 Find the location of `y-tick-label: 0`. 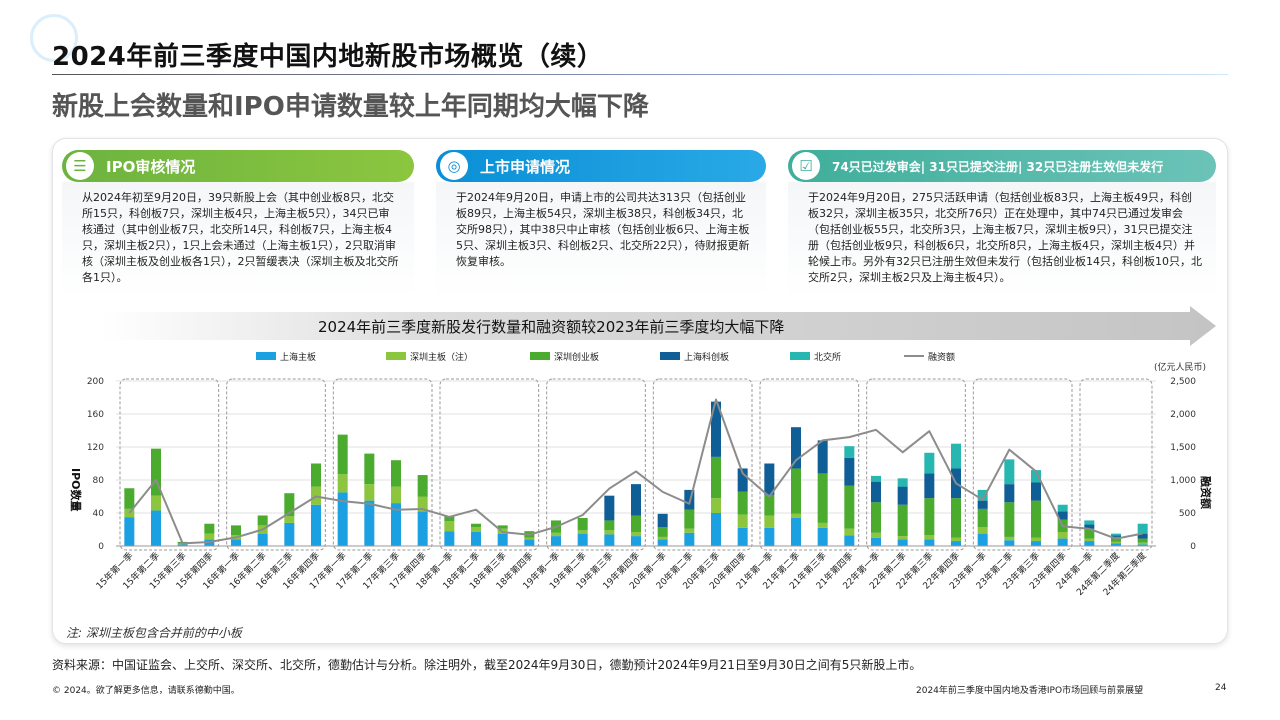

y-tick-label: 0 is located at coordinates (101, 547).